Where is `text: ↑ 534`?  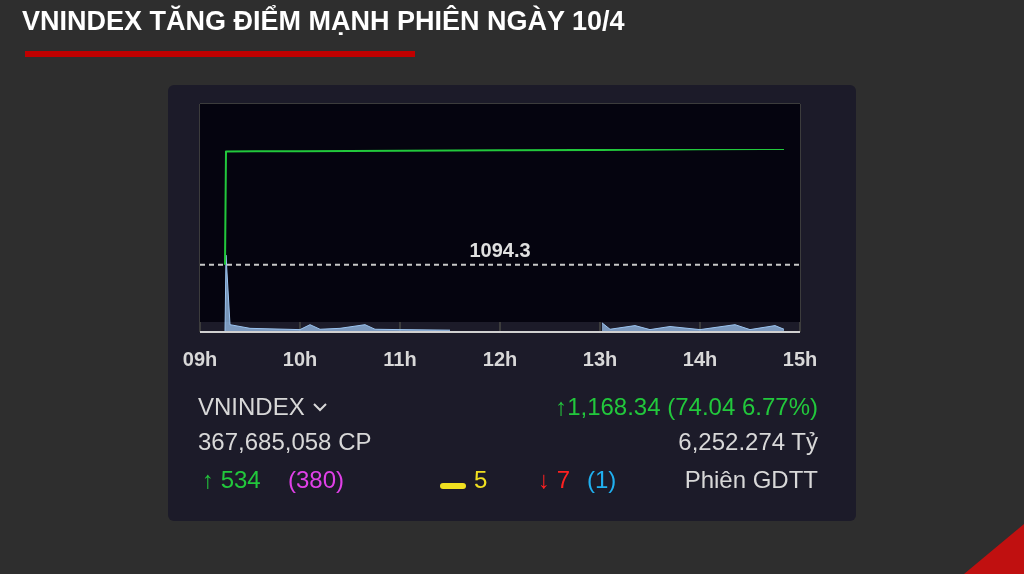
text: ↑ 534 is located at coordinates (231, 480).